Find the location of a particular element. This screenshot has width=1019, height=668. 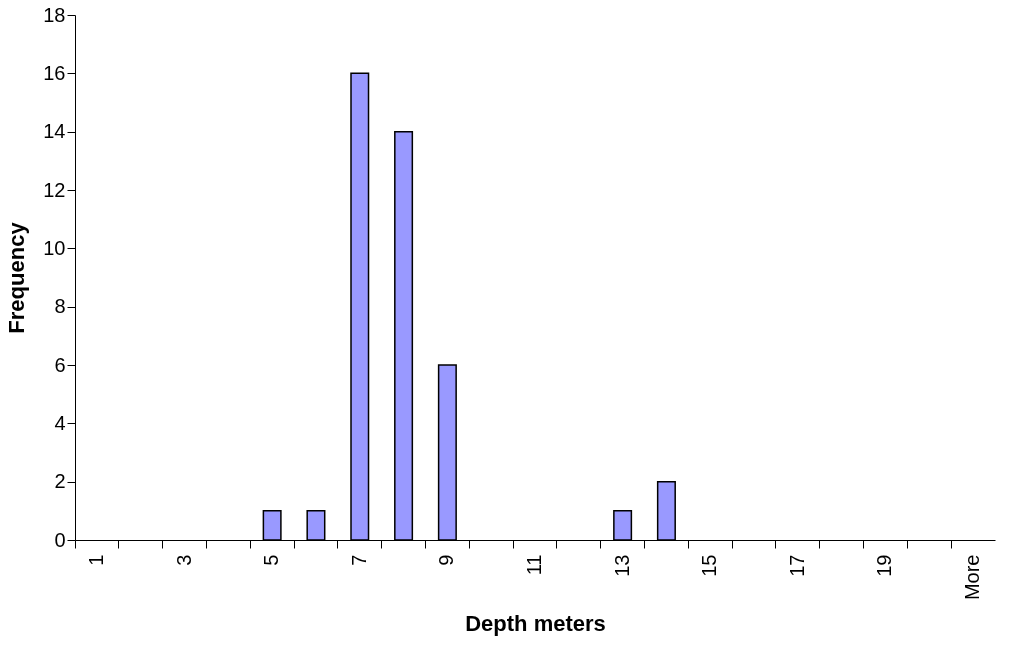

x-tick-label: 7 is located at coordinates (358, 560).